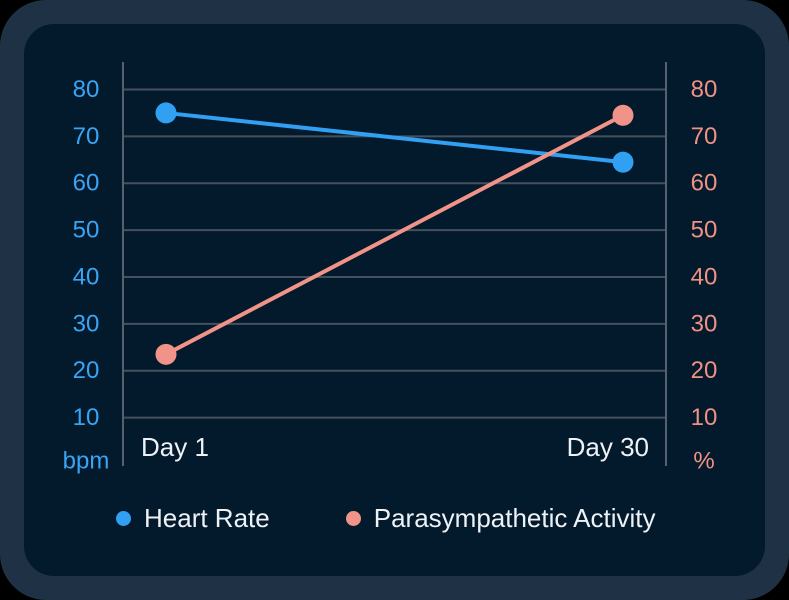  What do you see at coordinates (704, 417) in the screenshot?
I see `right-tick-label: 10` at bounding box center [704, 417].